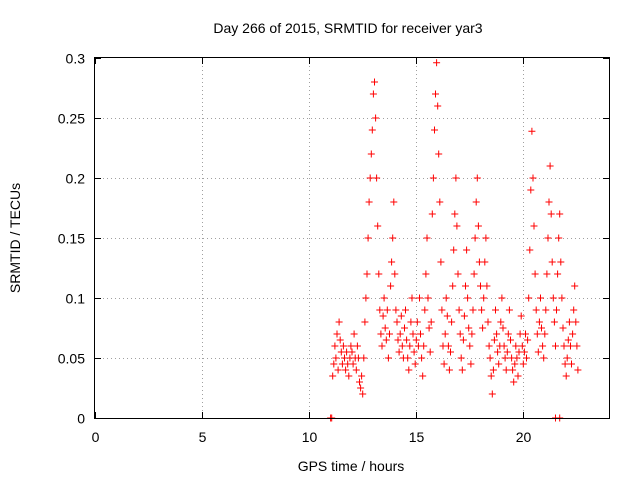 The width and height of the screenshot is (640, 480). What do you see at coordinates (524, 437) in the screenshot?
I see `x-tick-label: 20` at bounding box center [524, 437].